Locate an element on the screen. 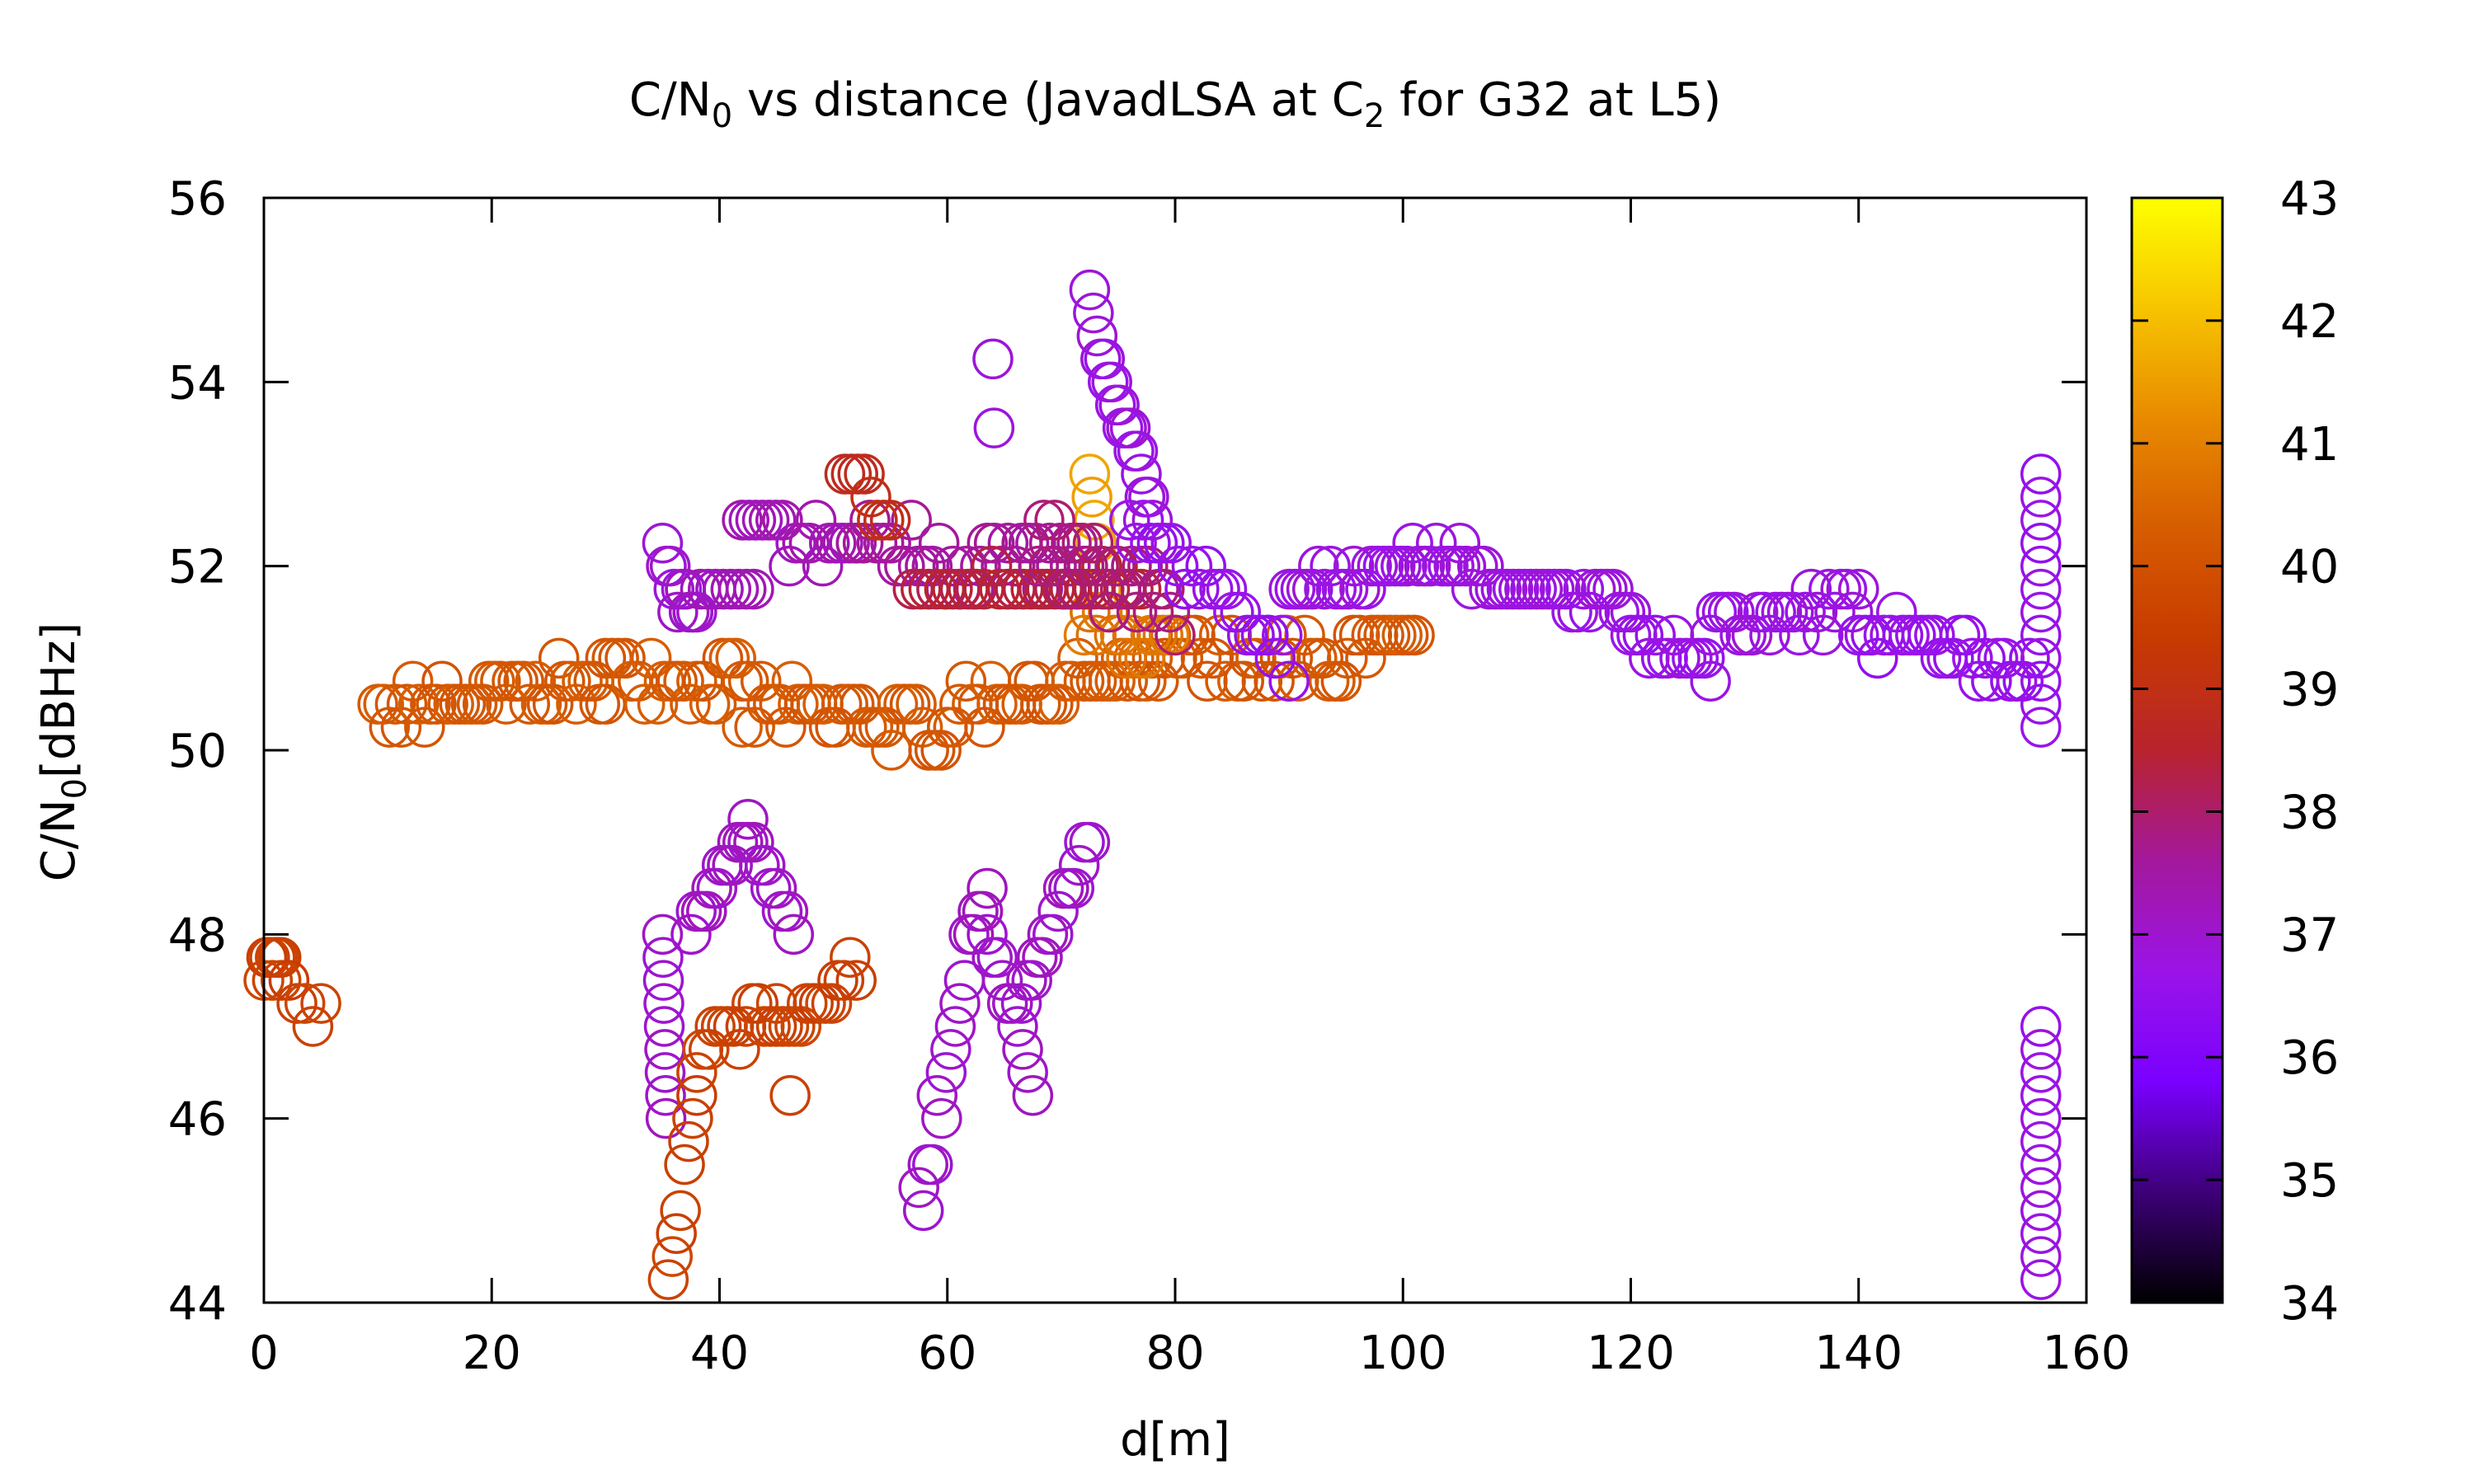  y-tick-label: 46 is located at coordinates (197, 1120).